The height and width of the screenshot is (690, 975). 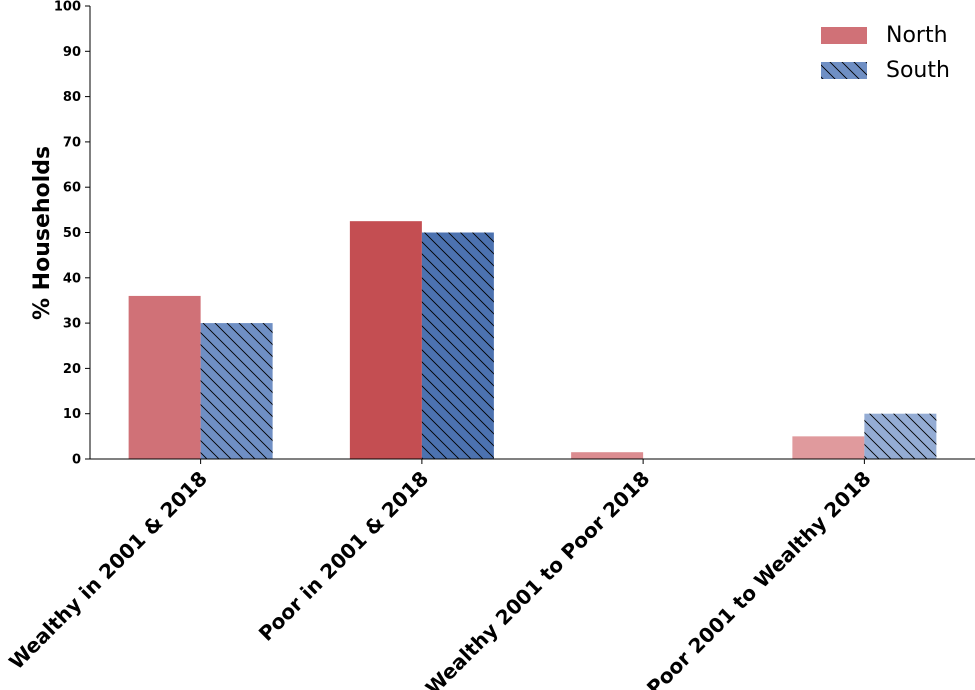 What do you see at coordinates (759, 578) in the screenshot?
I see `x-tick-label: Poor 2001 to Wealthy 2018` at bounding box center [759, 578].